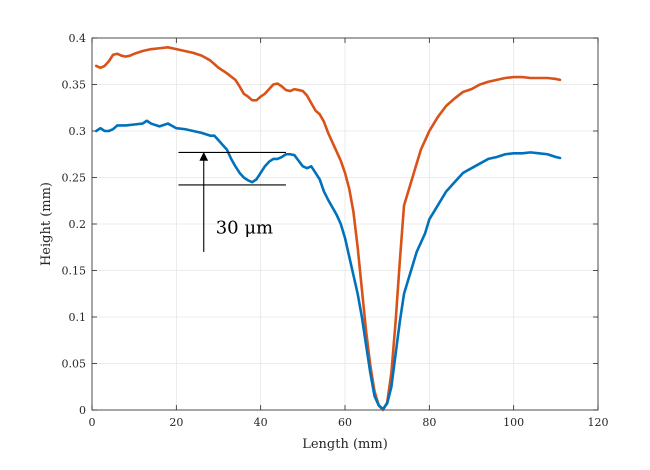 The height and width of the screenshot is (470, 650). I want to click on y-tick-label: 0.4, so click(78, 38).